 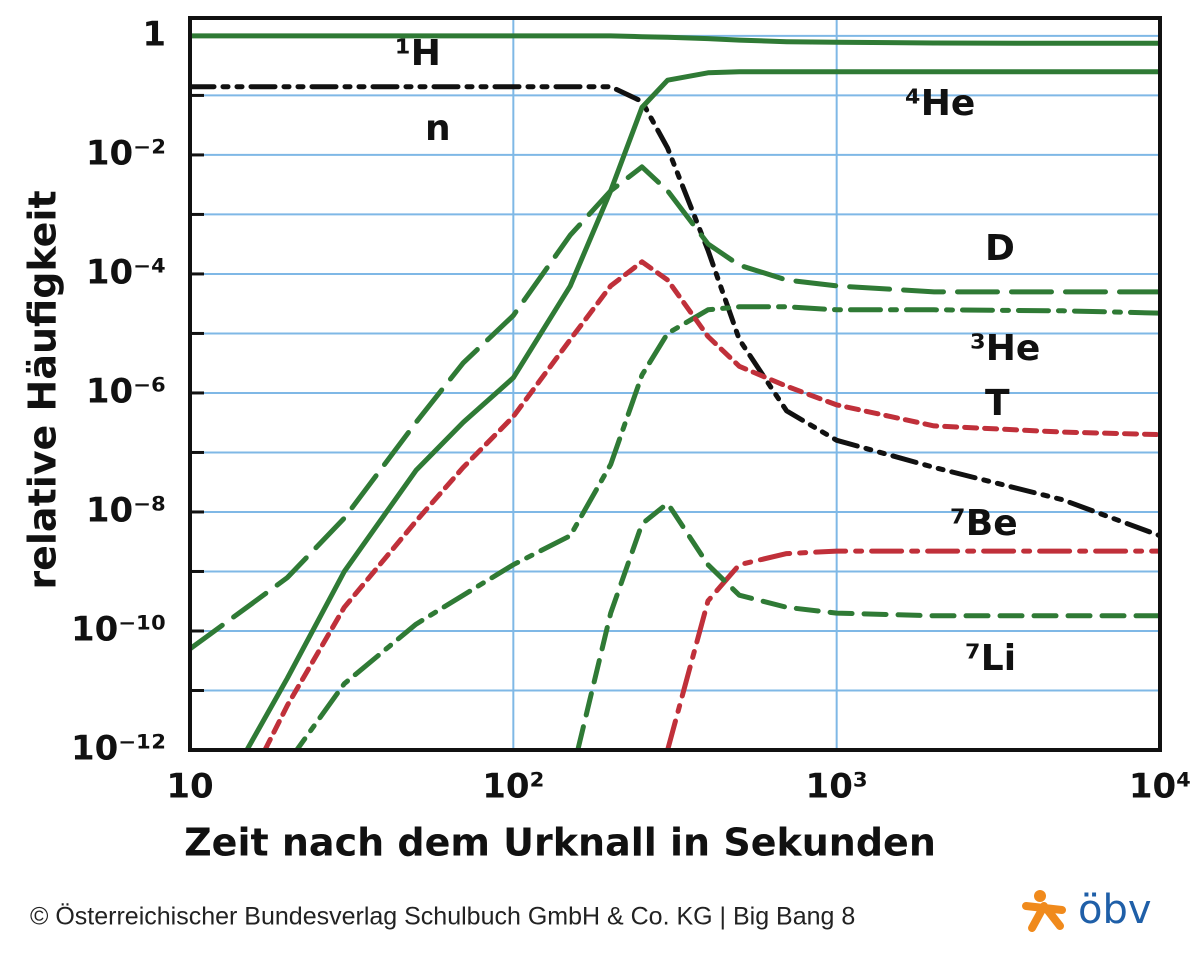 I want to click on y-tick-label: 1, so click(x=154, y=34).